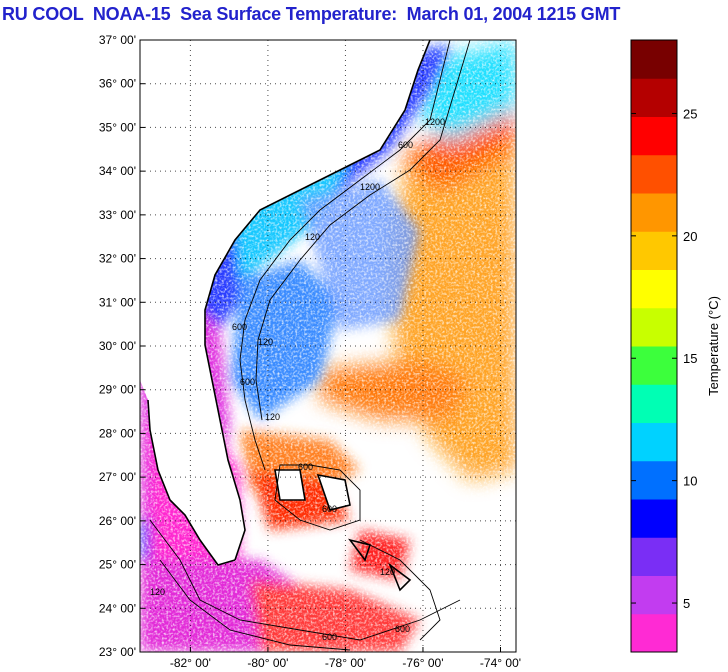 The image size is (728, 672). What do you see at coordinates (267, 663) in the screenshot?
I see `lon-tick-label: -80° 00'` at bounding box center [267, 663].